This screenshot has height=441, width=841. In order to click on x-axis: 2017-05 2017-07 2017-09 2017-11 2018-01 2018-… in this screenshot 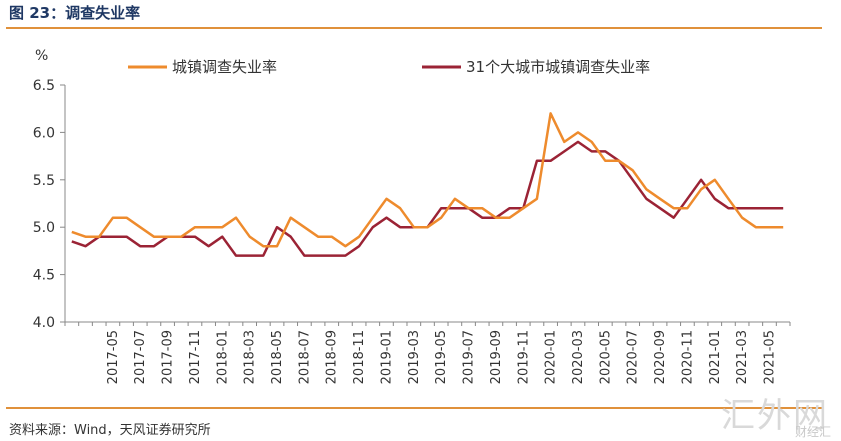, I will do `click(427, 352)`.